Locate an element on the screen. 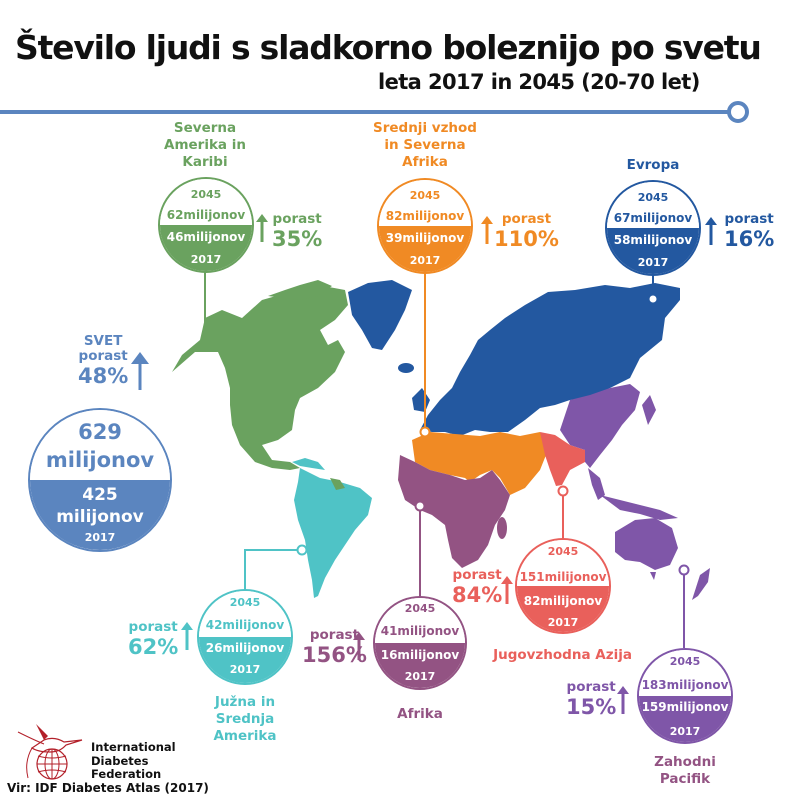  value-2045: 82milijonov is located at coordinates (425, 216).